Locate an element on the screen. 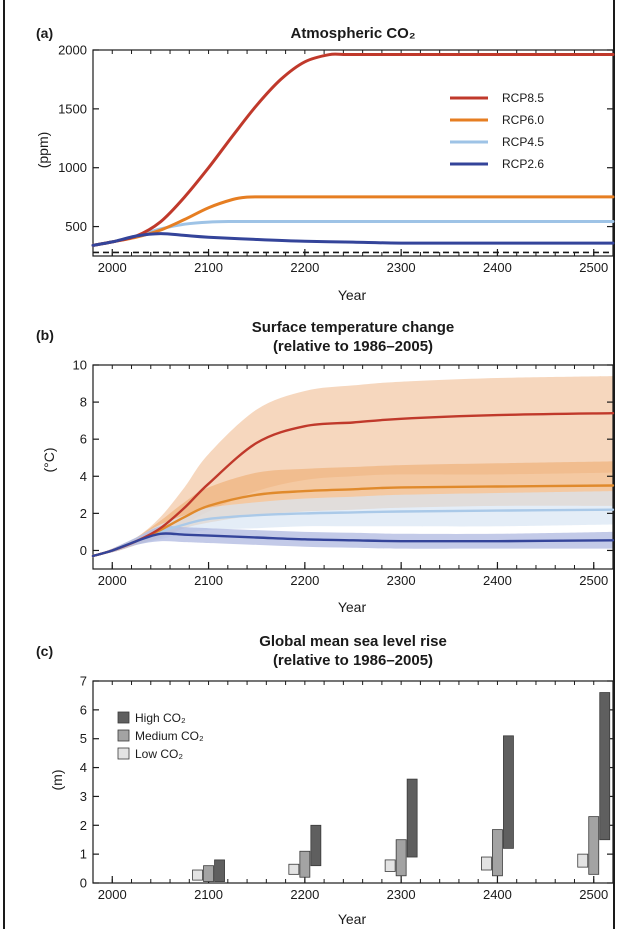  panel-a-legend-label: RCP4.5 is located at coordinates (523, 142).